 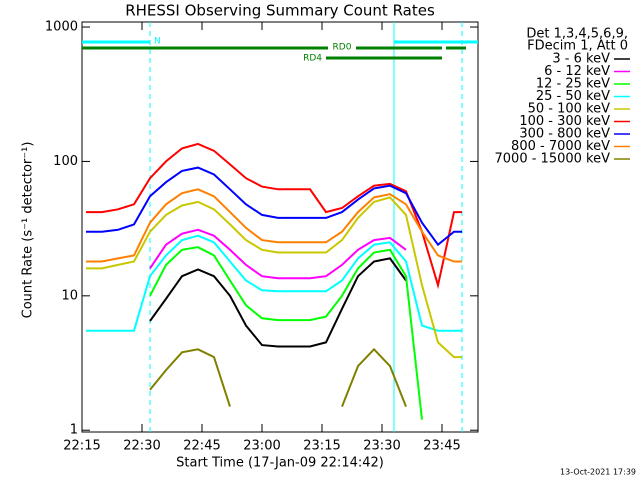 I want to click on x-tick-label: 22:30, so click(x=141, y=446).